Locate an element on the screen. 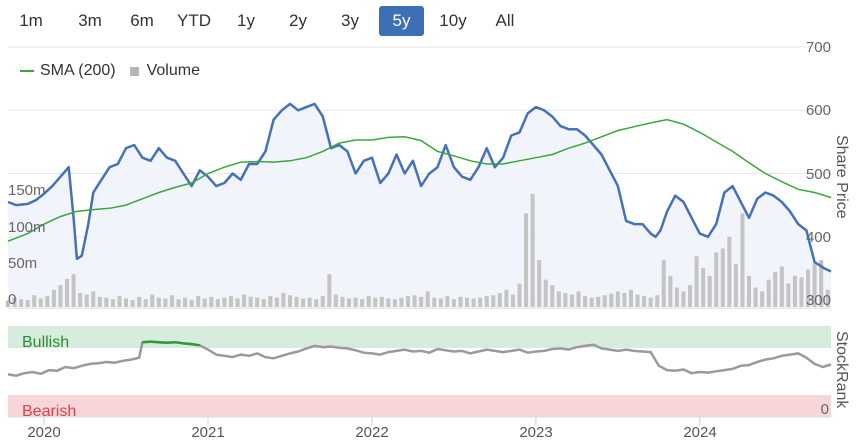 This screenshot has height=442, width=863. range-button-2y: 2y is located at coordinates (298, 21).